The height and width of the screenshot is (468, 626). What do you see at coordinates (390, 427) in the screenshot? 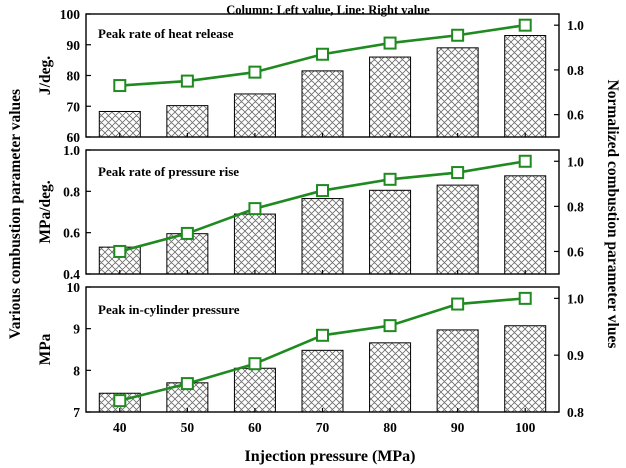
I see `x-tick-label: 80` at bounding box center [390, 427].